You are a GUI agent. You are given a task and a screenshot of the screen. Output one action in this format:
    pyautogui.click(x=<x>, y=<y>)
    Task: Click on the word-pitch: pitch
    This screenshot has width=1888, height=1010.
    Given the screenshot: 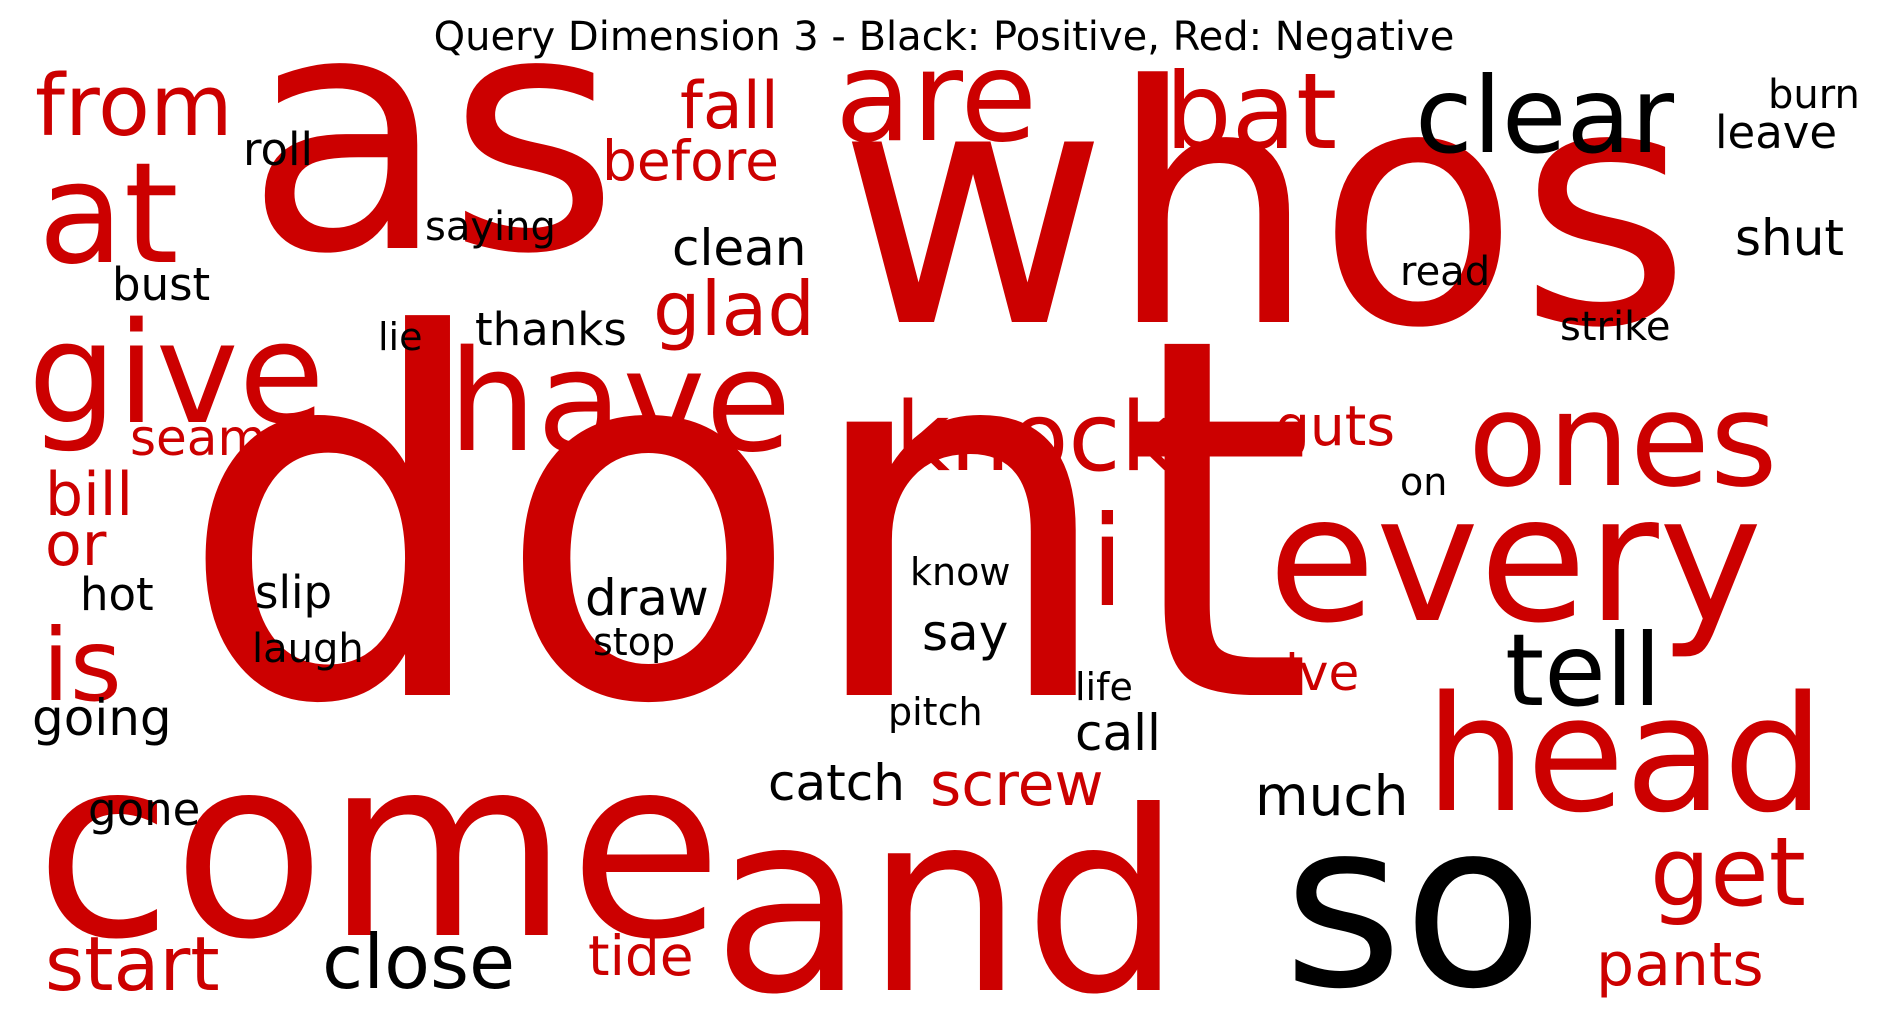 What is the action you would take?
    pyautogui.click(x=935, y=712)
    